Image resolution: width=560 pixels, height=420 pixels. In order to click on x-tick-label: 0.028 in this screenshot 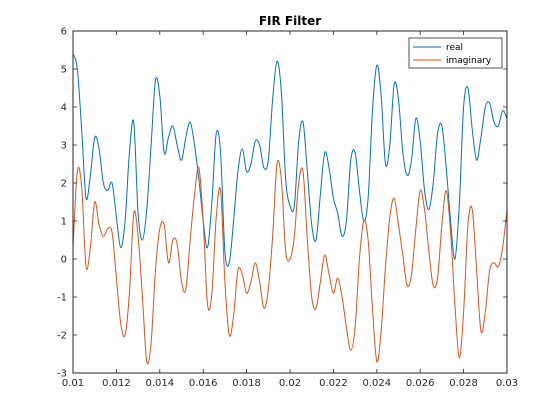, I will do `click(463, 383)`.